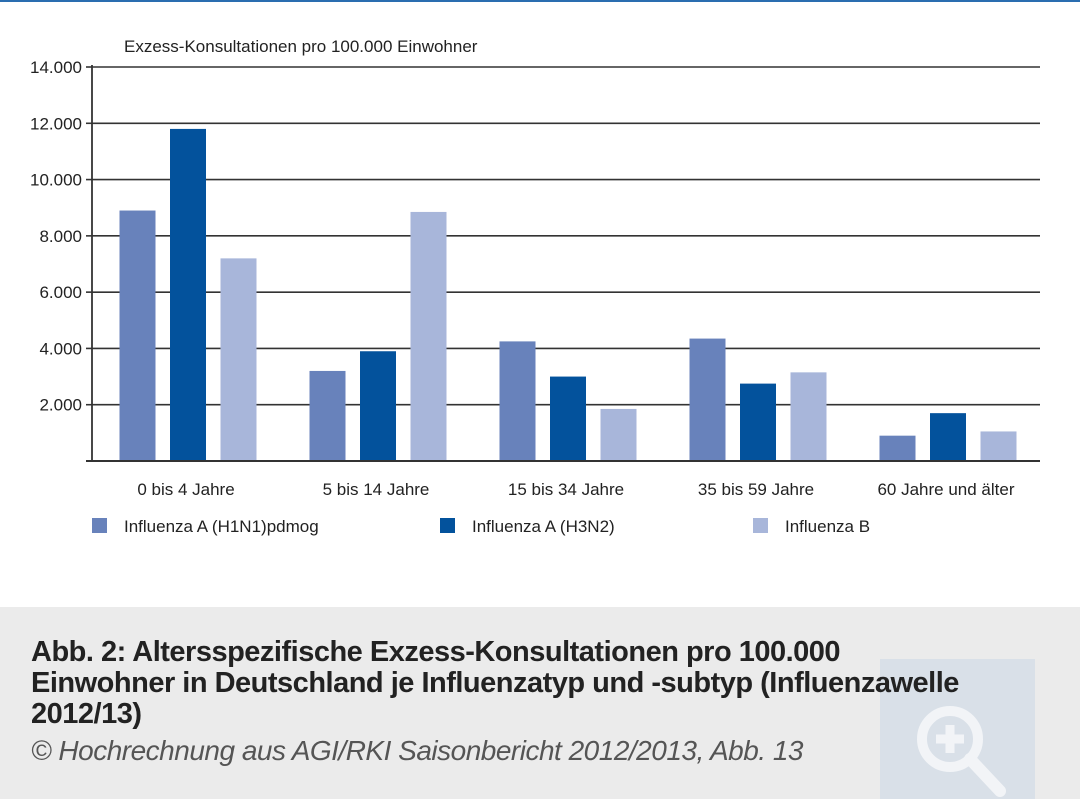  I want to click on y-tick-label: 6.000, so click(60, 292).